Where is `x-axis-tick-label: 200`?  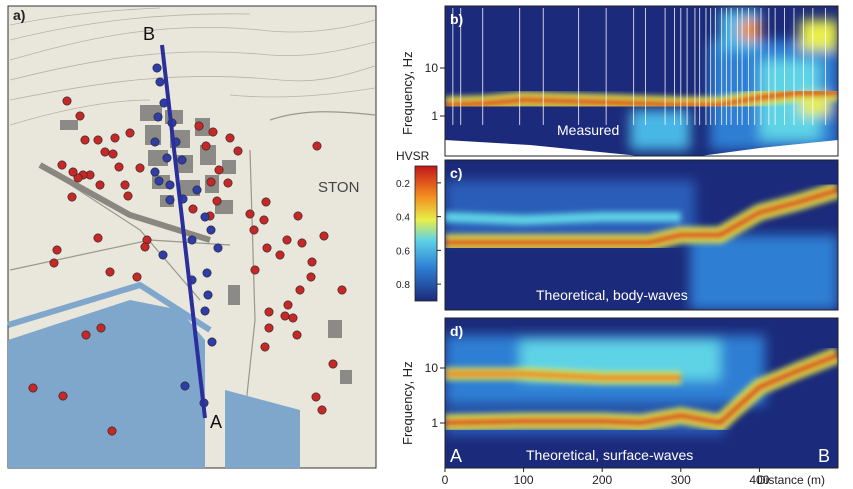 x-axis-tick-label: 200 is located at coordinates (602, 480).